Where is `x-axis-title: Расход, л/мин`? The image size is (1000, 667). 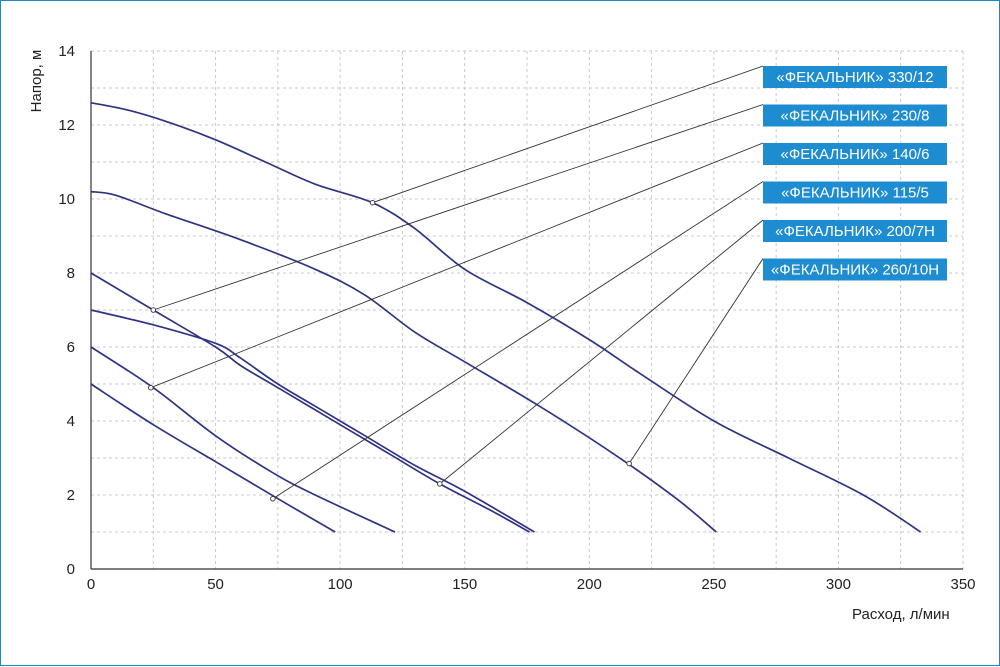
x-axis-title: Расход, л/мин is located at coordinates (901, 614).